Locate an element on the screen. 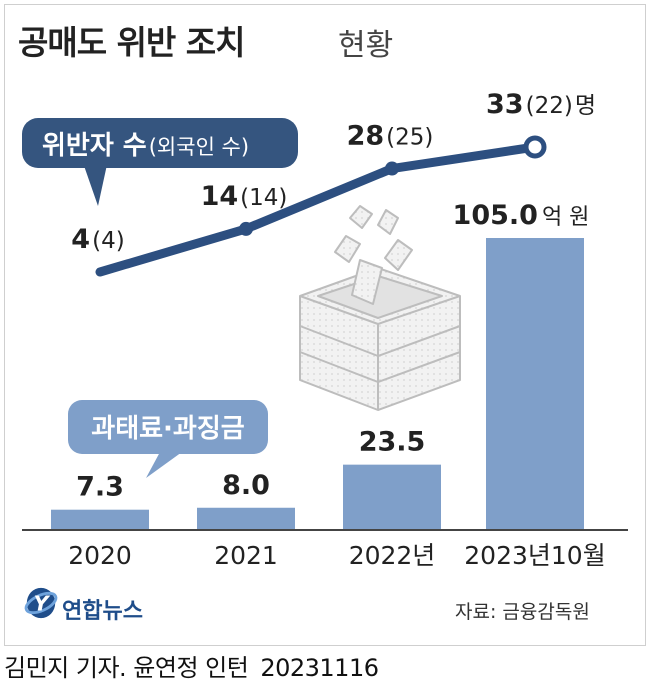 The height and width of the screenshot is (694, 650). line-legend-text: 위반자 수(외국인 수) is located at coordinates (145, 146).